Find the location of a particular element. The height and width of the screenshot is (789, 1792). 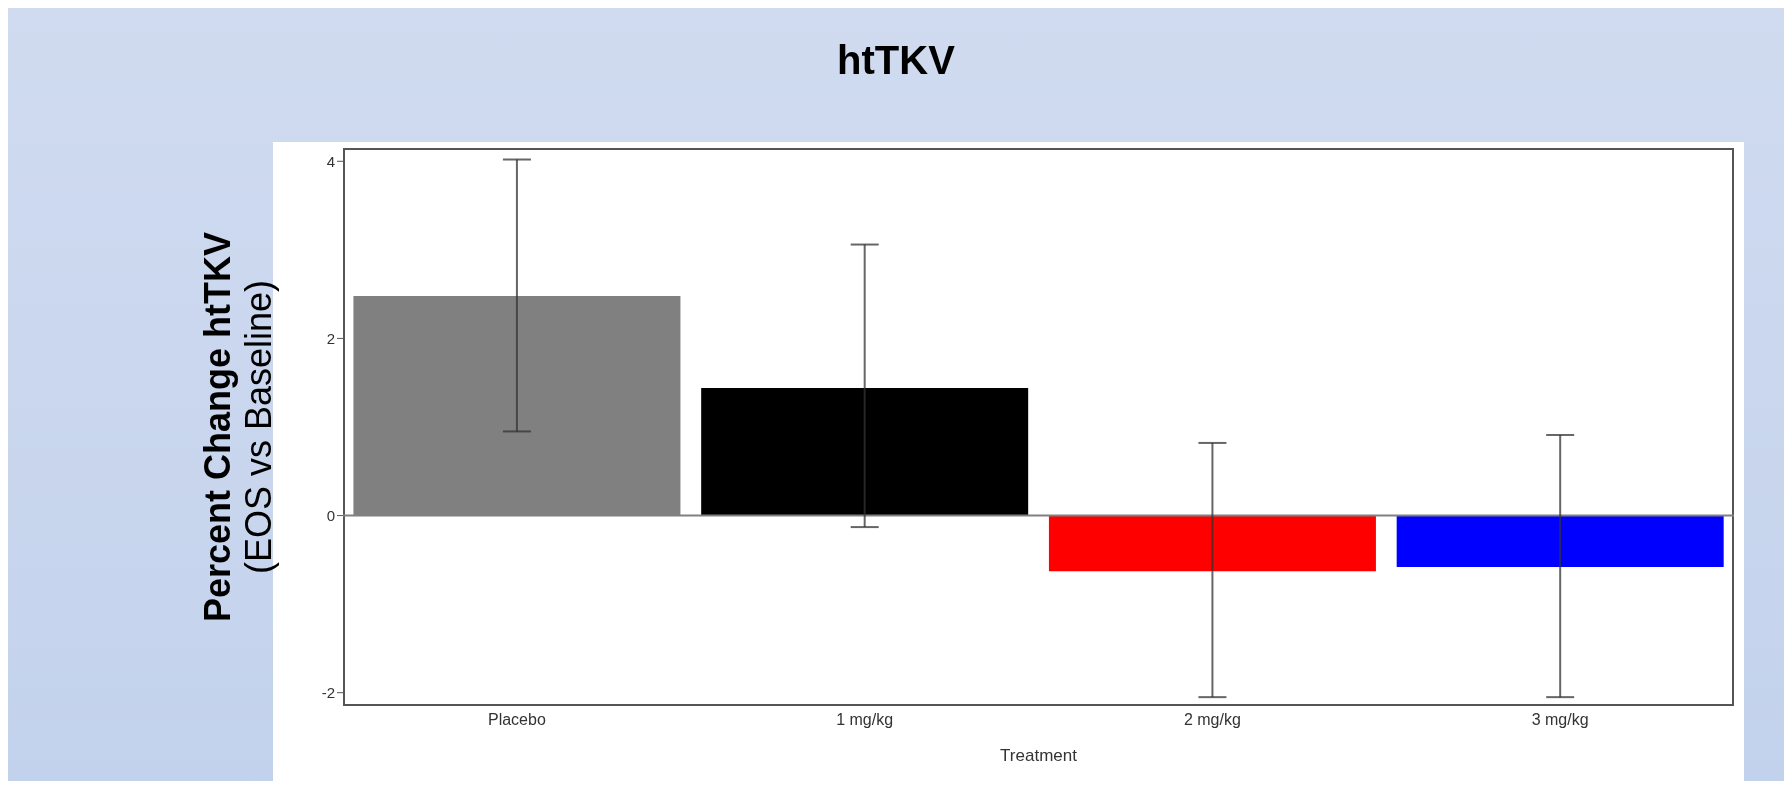

y-tick-label: -2 is located at coordinates (328, 693).